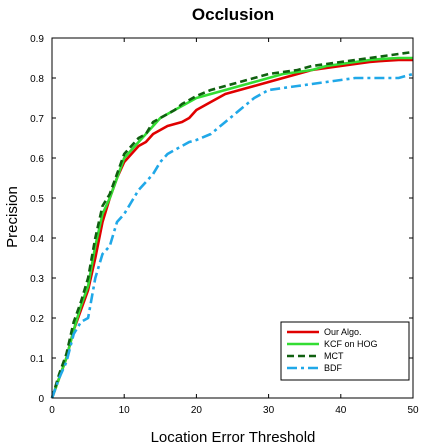  What do you see at coordinates (334, 356) in the screenshot?
I see `legend-label: MCT` at bounding box center [334, 356].